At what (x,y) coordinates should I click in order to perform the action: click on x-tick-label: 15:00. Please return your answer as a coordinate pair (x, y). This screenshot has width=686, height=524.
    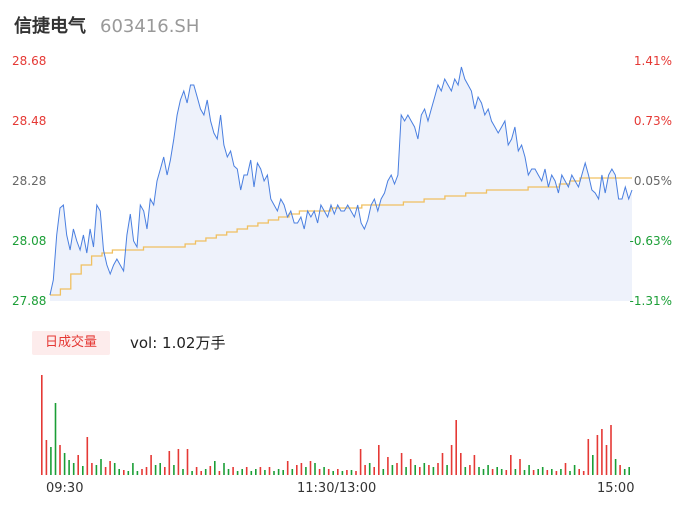
    Looking at the image, I should click on (616, 488).